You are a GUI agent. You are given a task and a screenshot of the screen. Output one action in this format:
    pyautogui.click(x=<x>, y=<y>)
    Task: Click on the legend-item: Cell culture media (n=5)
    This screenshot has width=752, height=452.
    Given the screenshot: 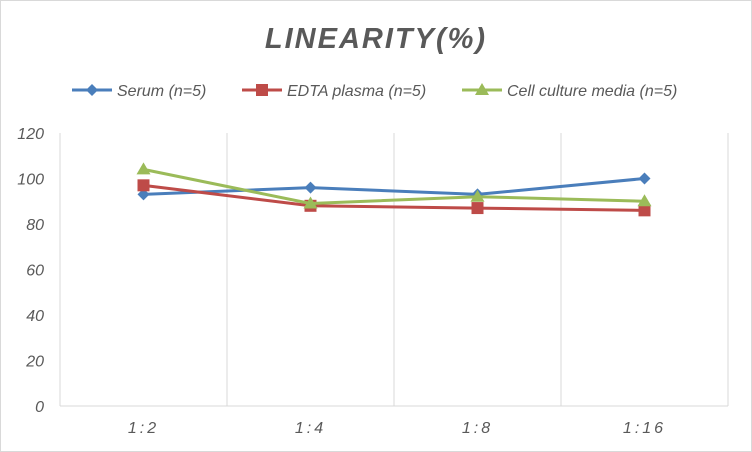 What is the action you would take?
    pyautogui.click(x=569, y=91)
    